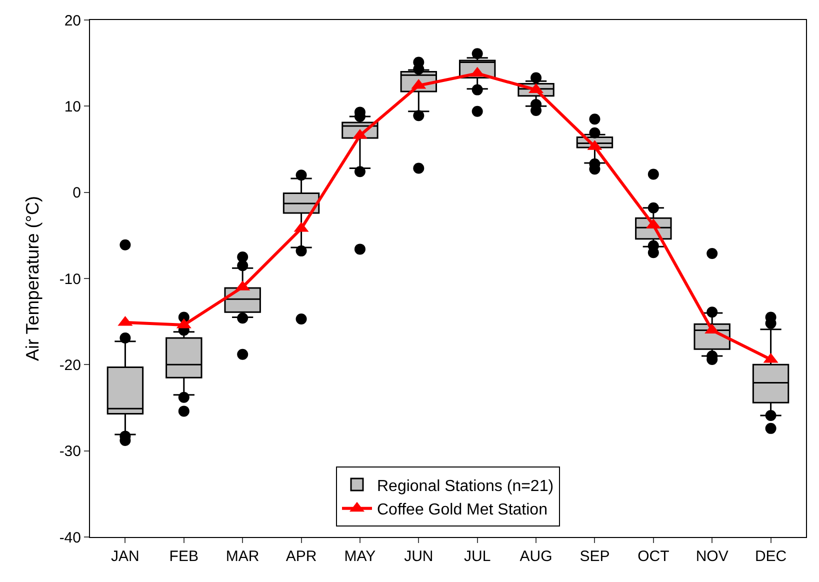 The image size is (819, 582). I want to click on y-tick-label: -20, so click(70, 365).